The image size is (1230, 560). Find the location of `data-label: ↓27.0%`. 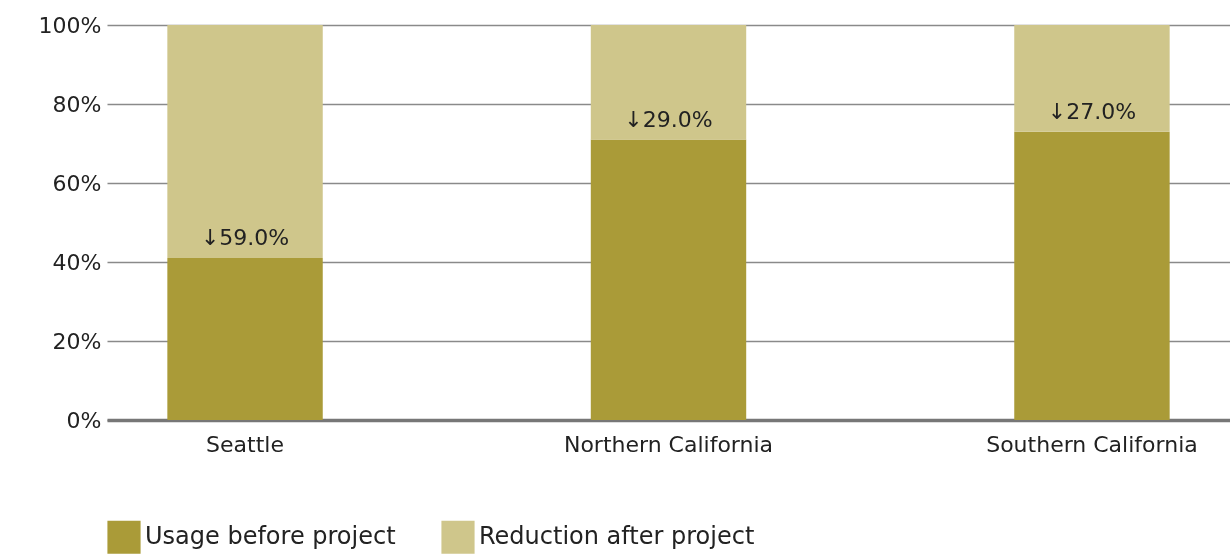

data-label: ↓27.0% is located at coordinates (1092, 111).